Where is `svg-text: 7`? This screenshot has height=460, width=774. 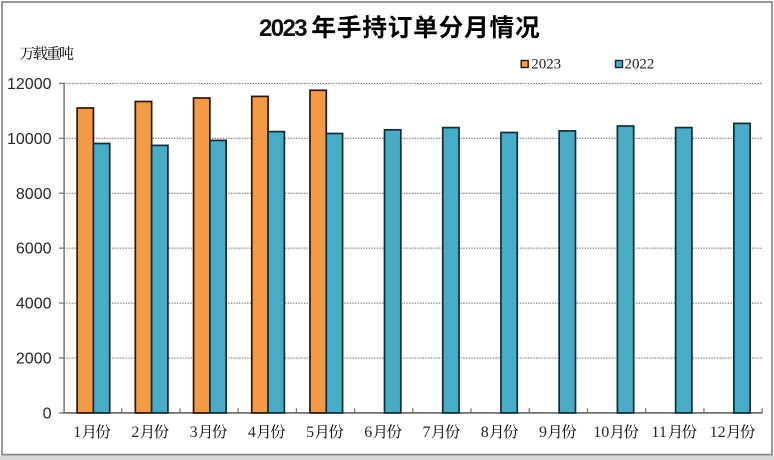
svg-text: 7 is located at coordinates (427, 432).